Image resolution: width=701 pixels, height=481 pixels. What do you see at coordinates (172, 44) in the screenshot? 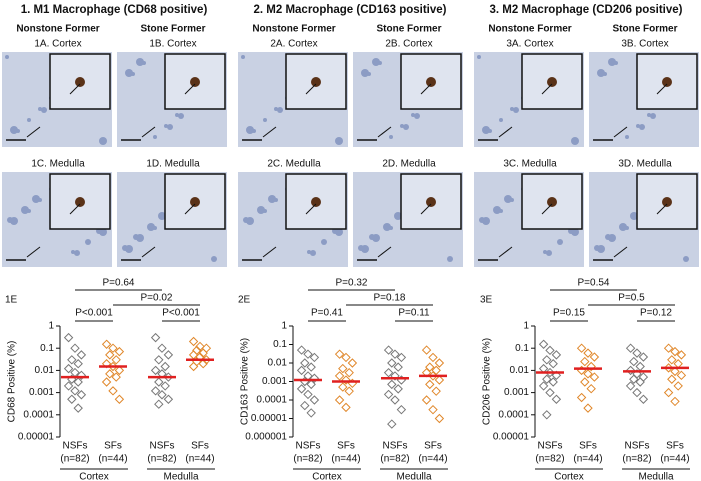
I see `panel-label: 1B. Cortex` at bounding box center [172, 44].